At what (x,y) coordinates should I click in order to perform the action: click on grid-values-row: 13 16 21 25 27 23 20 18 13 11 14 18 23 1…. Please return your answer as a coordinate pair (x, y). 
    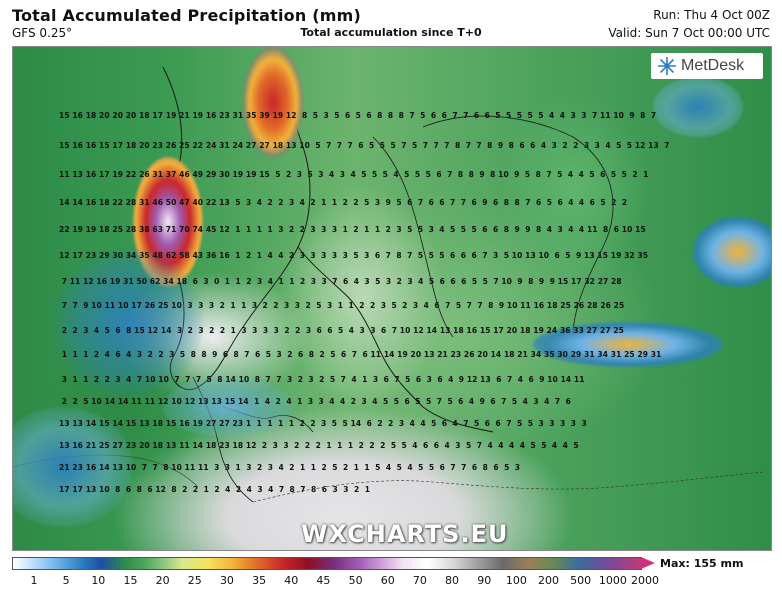
    Looking at the image, I should click on (319, 445).